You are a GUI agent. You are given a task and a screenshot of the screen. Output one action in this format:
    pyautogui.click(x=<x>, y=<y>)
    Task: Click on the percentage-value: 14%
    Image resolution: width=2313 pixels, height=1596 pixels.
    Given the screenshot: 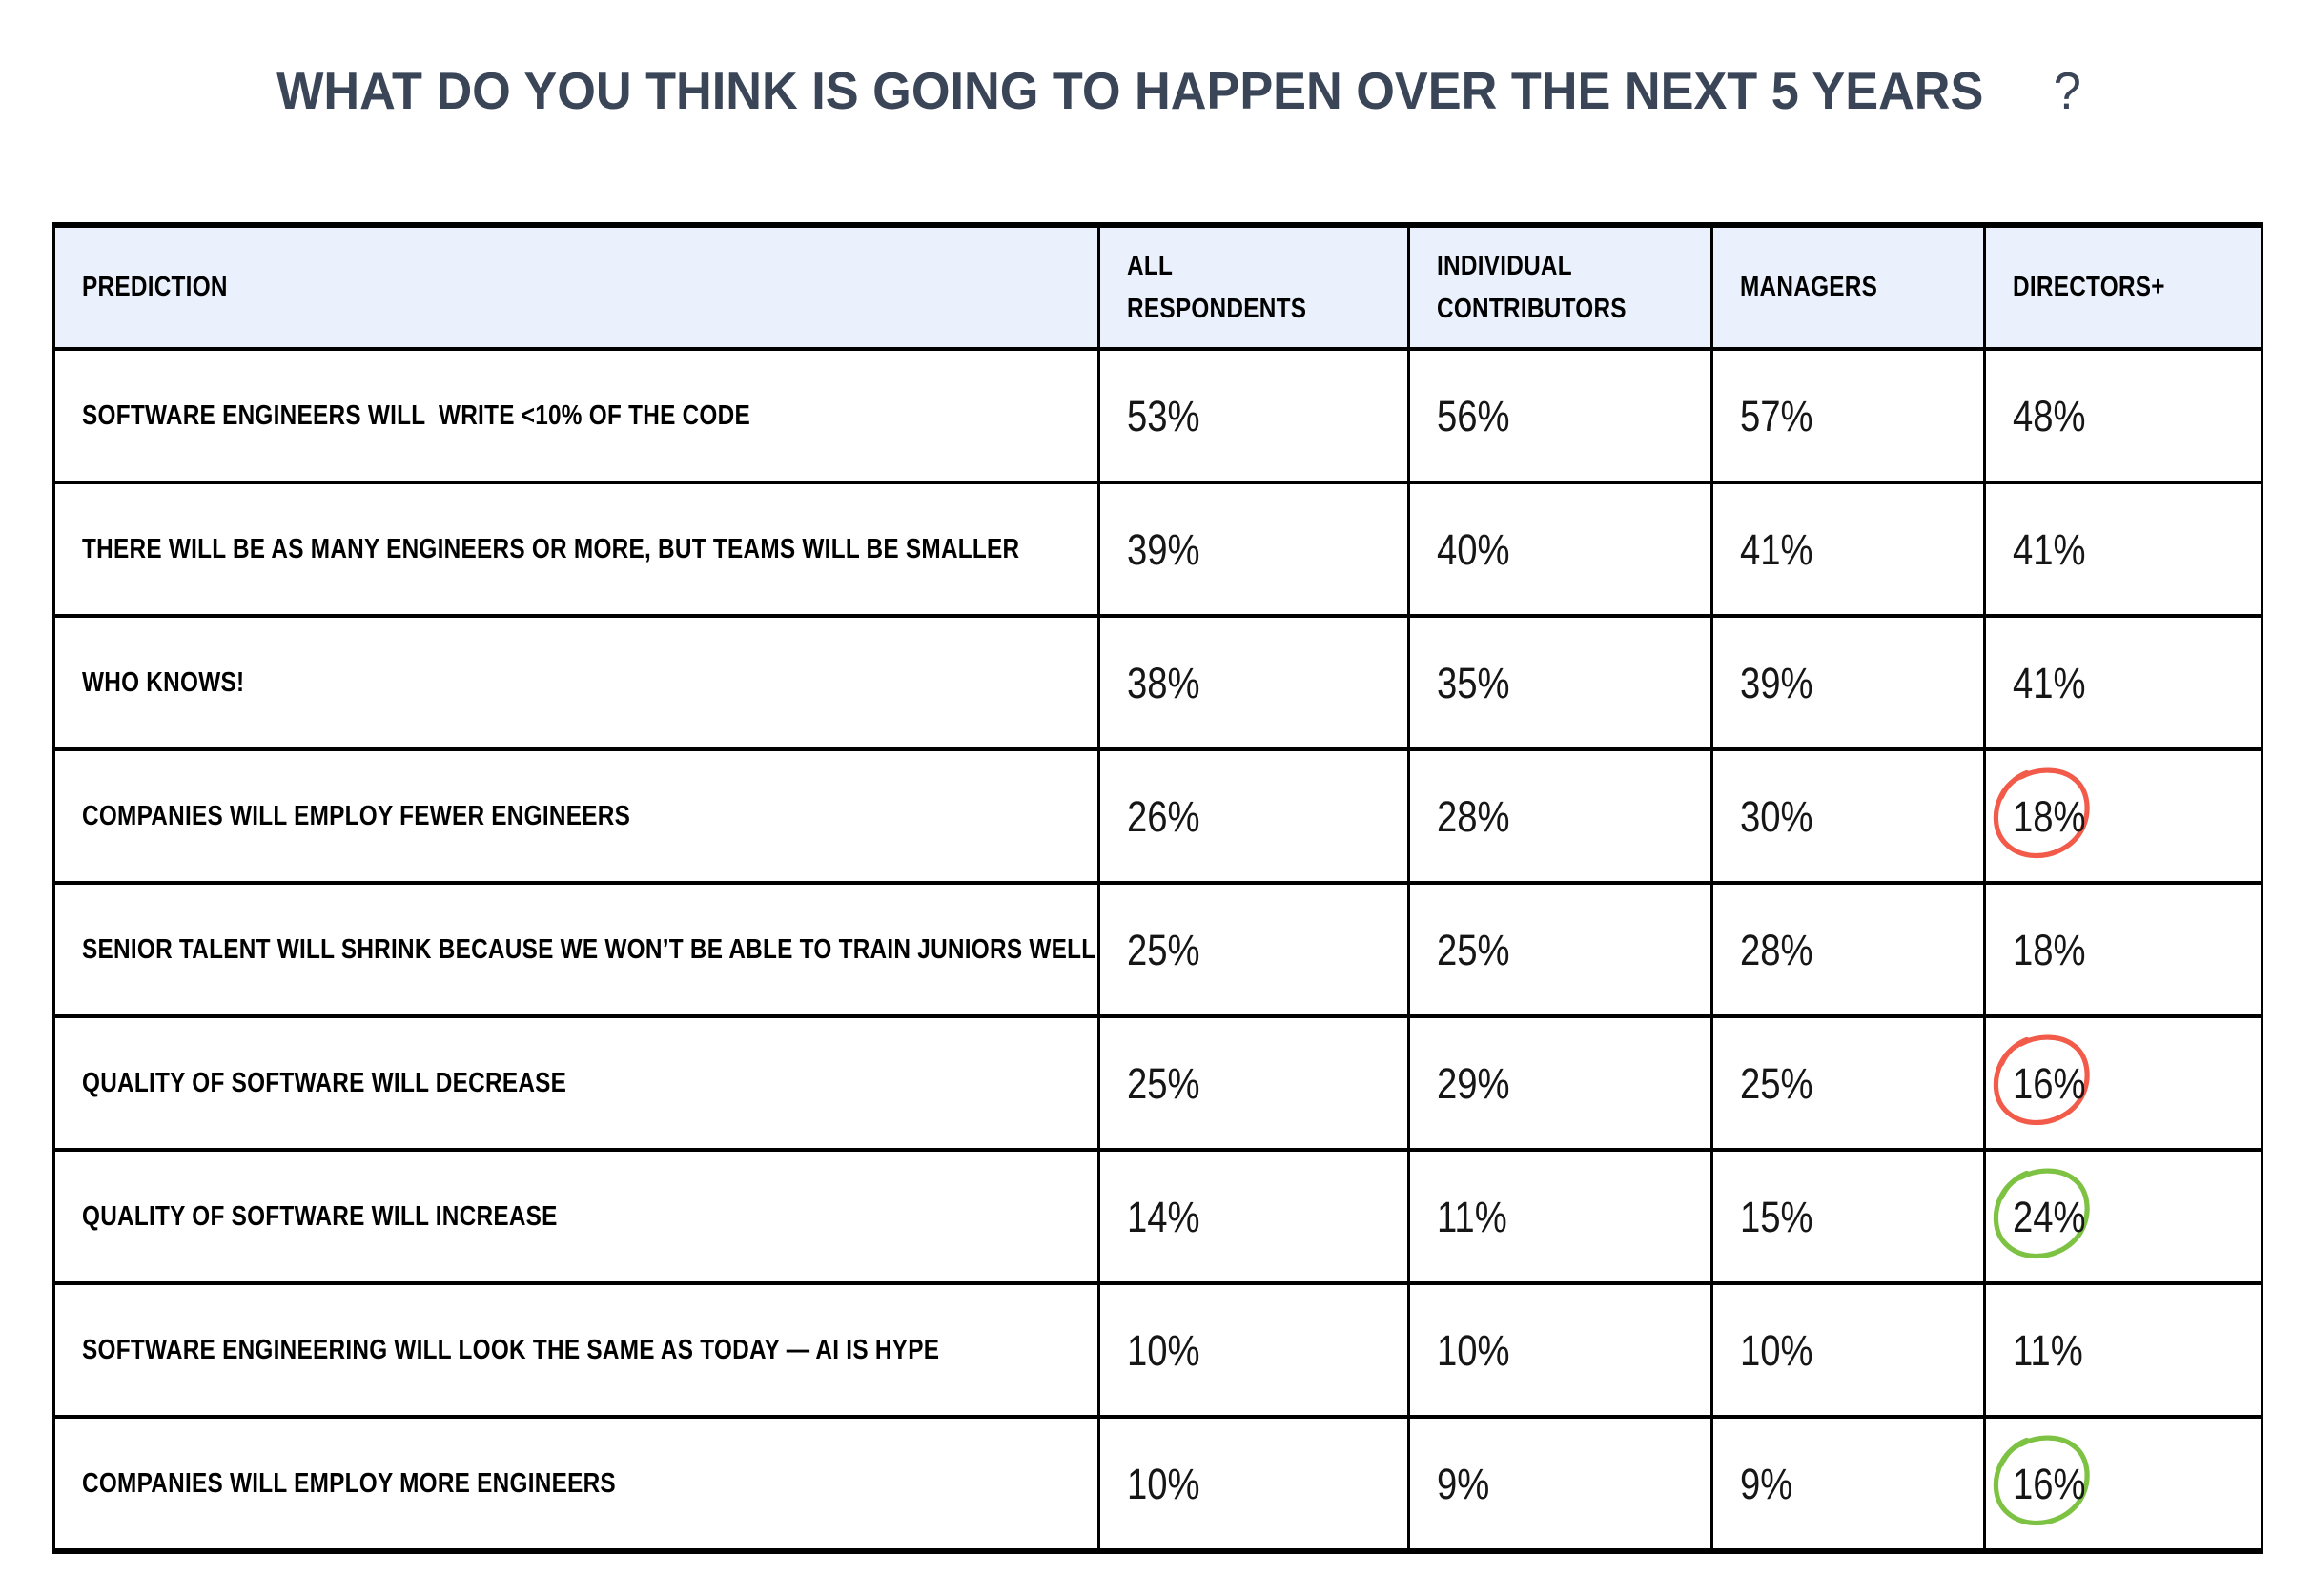 What is the action you would take?
    pyautogui.click(x=1164, y=1216)
    